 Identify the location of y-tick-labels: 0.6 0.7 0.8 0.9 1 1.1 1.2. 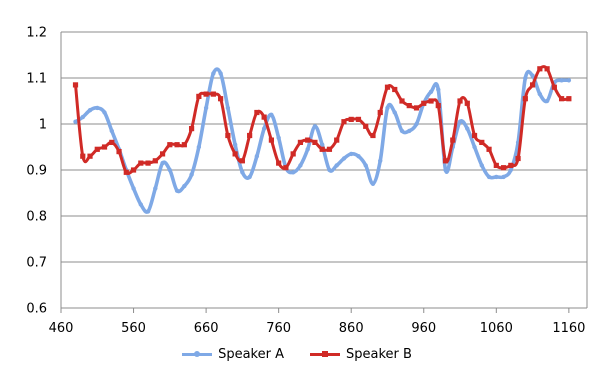
(36, 171).